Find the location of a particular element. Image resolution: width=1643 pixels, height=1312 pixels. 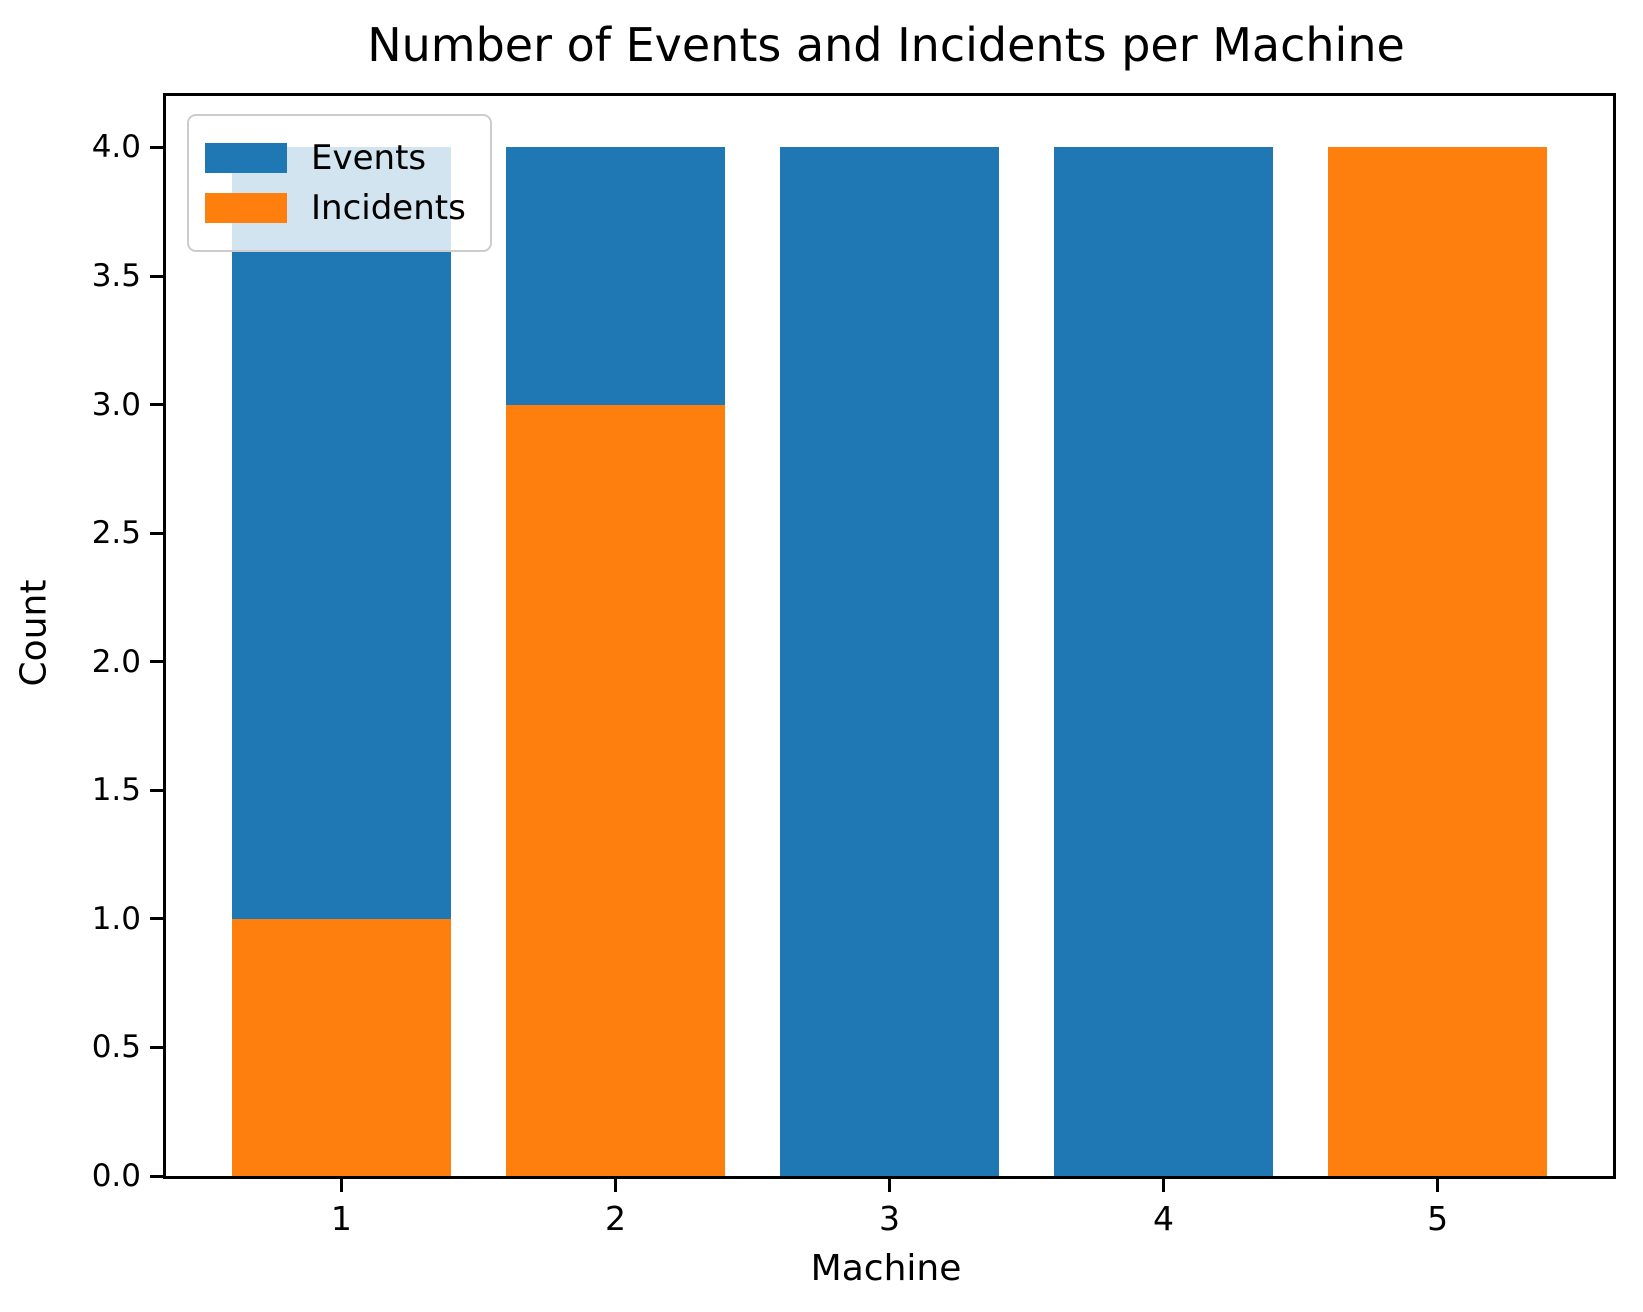

legend-entry-events: Events is located at coordinates (335, 158).